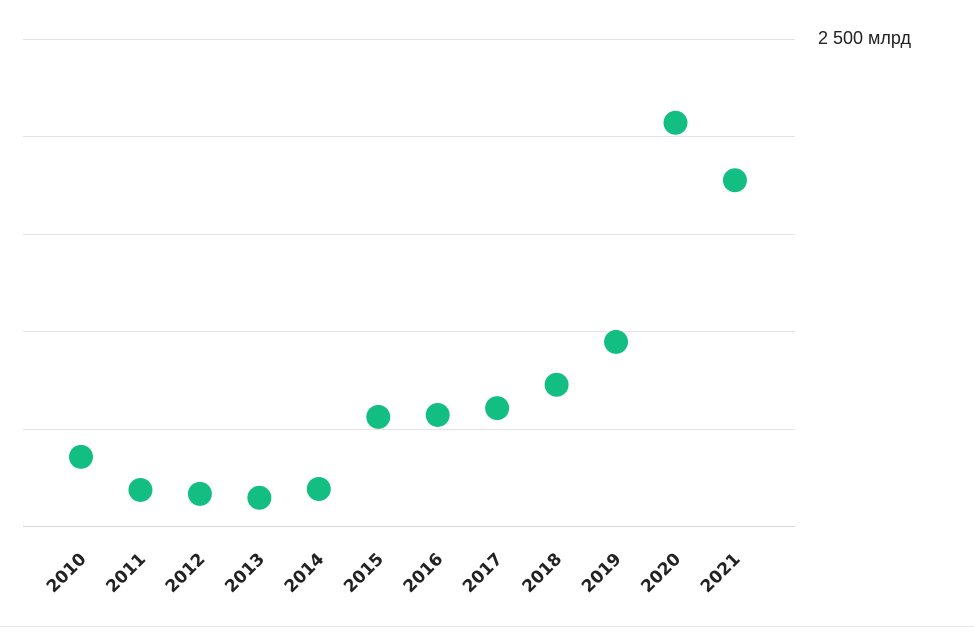  I want to click on data-point-2014, so click(318, 488).